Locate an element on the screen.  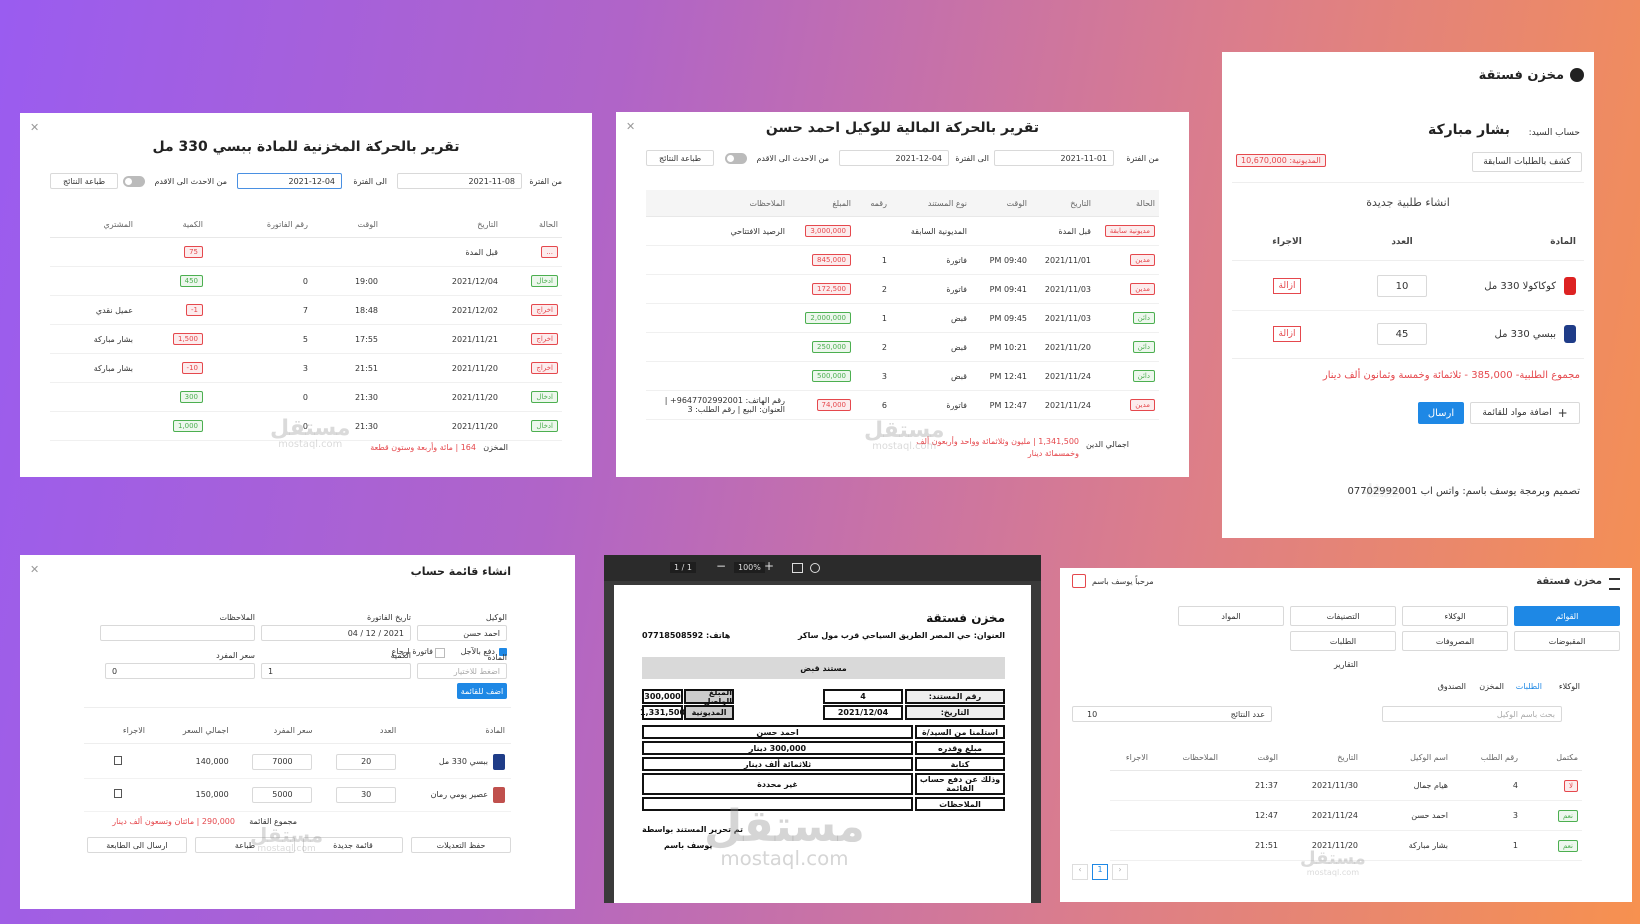
account-name: بشار مباركة is located at coordinates (1468, 130).